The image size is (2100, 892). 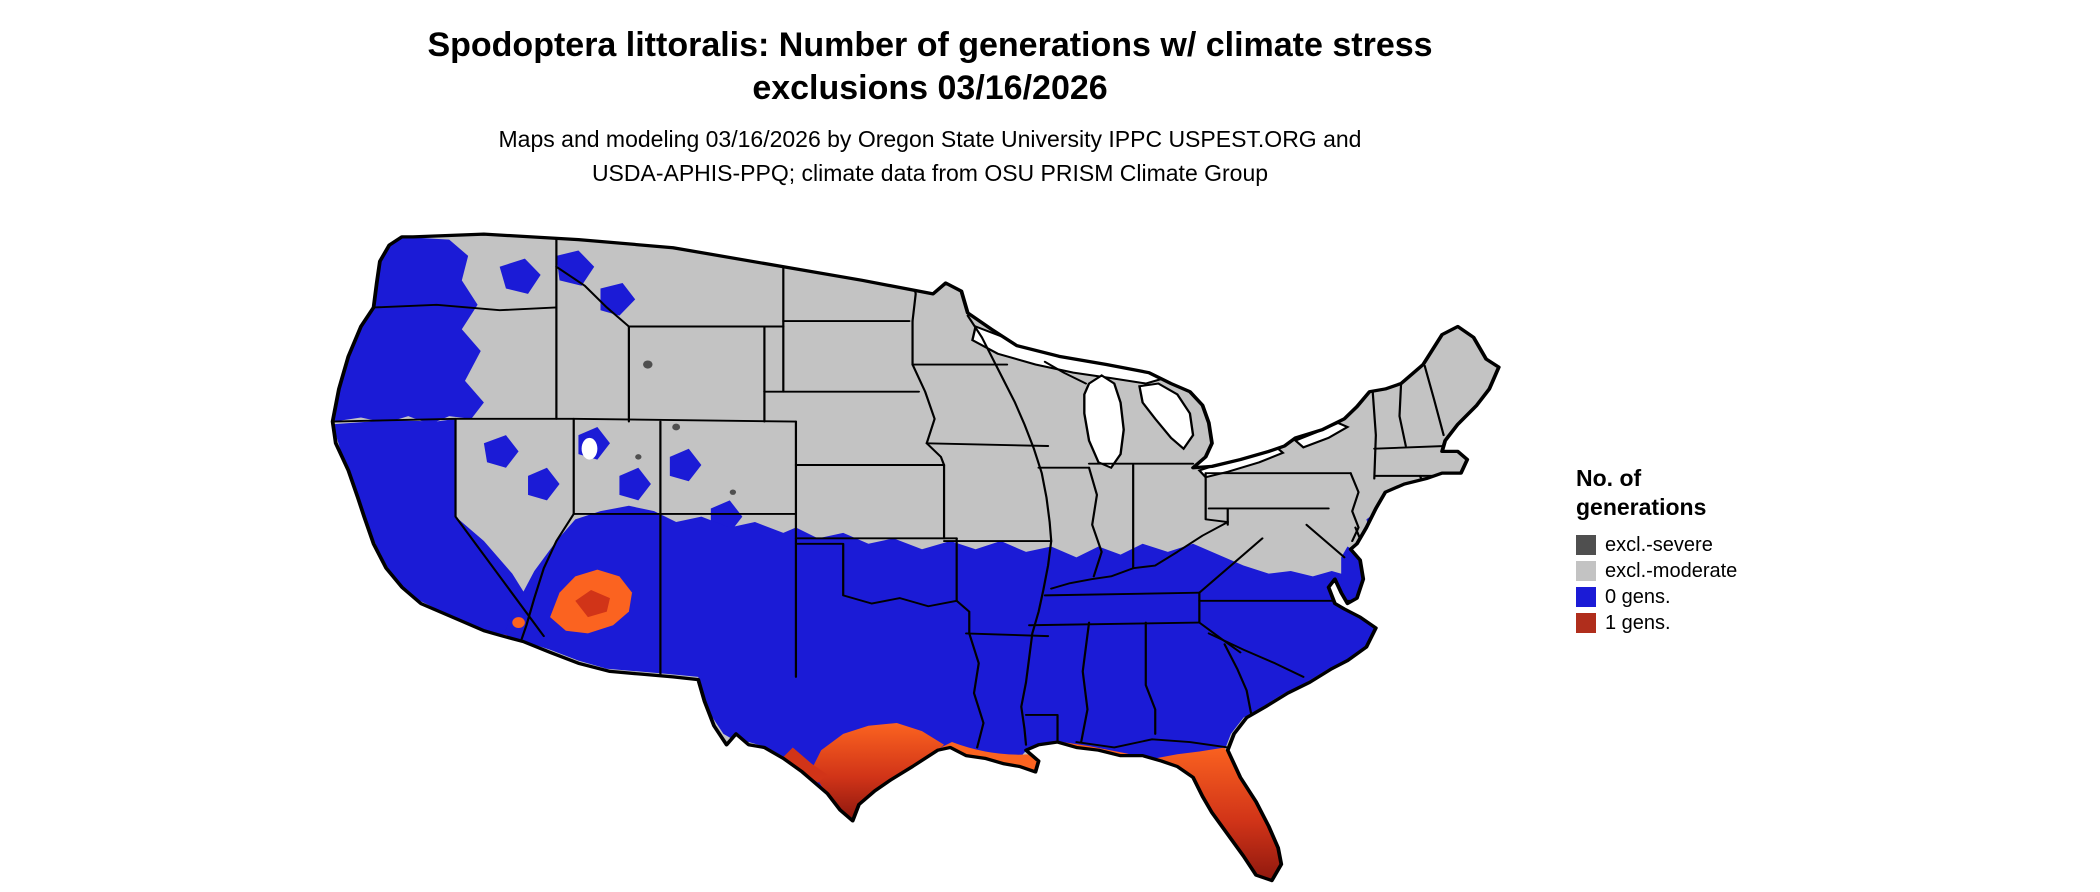 What do you see at coordinates (592, 603) in the screenshot?
I see `arizona-core` at bounding box center [592, 603].